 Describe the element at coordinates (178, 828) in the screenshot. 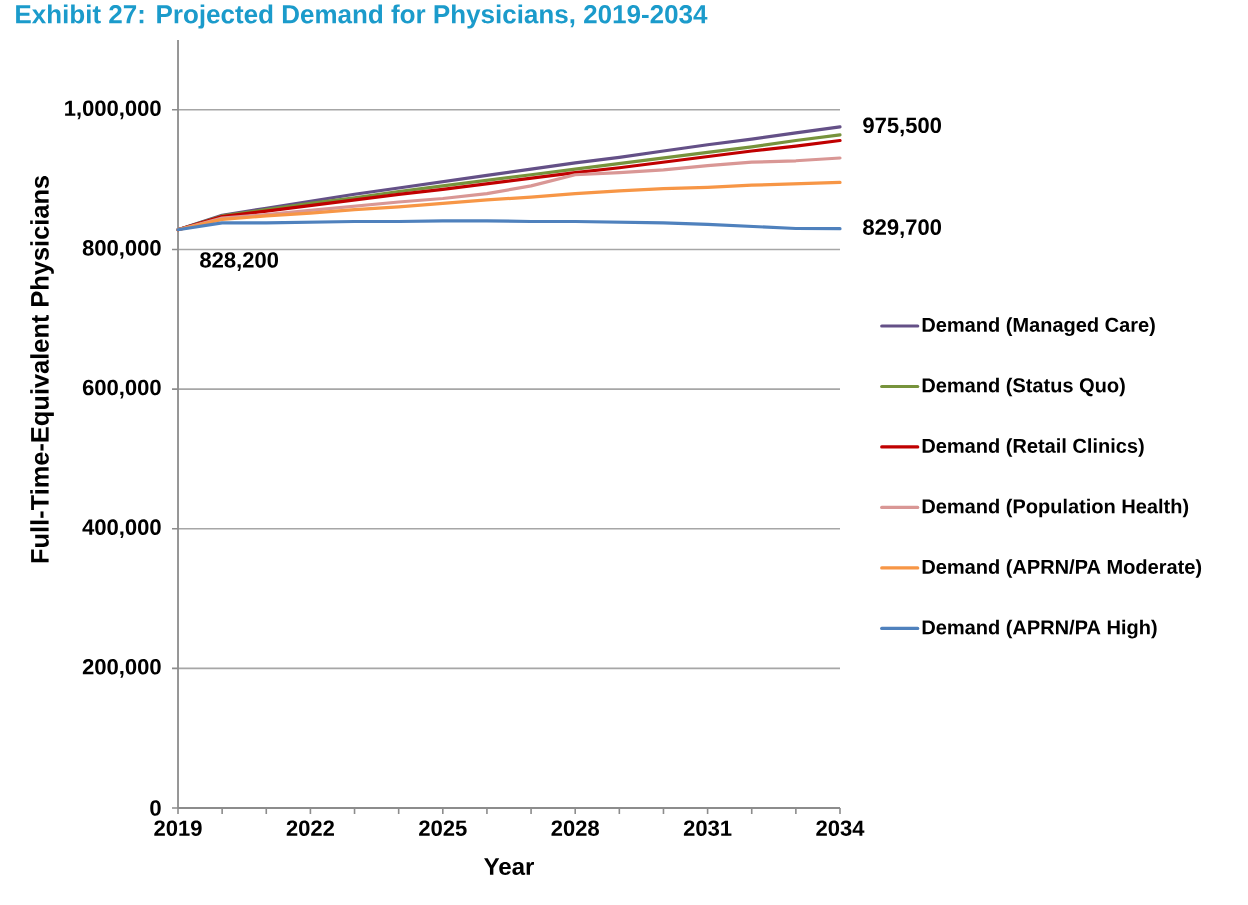

I see `x-tick-label: 2019` at that location.